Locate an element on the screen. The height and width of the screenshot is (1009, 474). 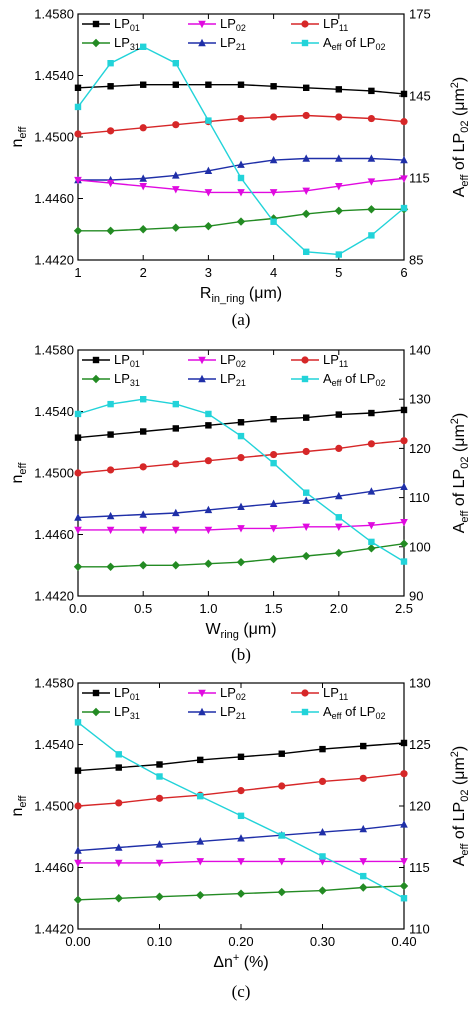
x-axis-label-main: W is located at coordinates (213, 629).